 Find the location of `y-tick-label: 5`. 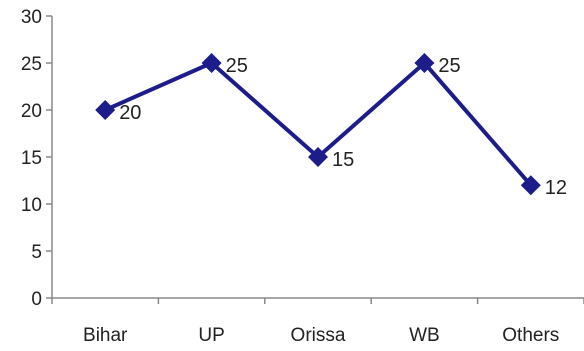

y-tick-label: 5 is located at coordinates (36, 252).